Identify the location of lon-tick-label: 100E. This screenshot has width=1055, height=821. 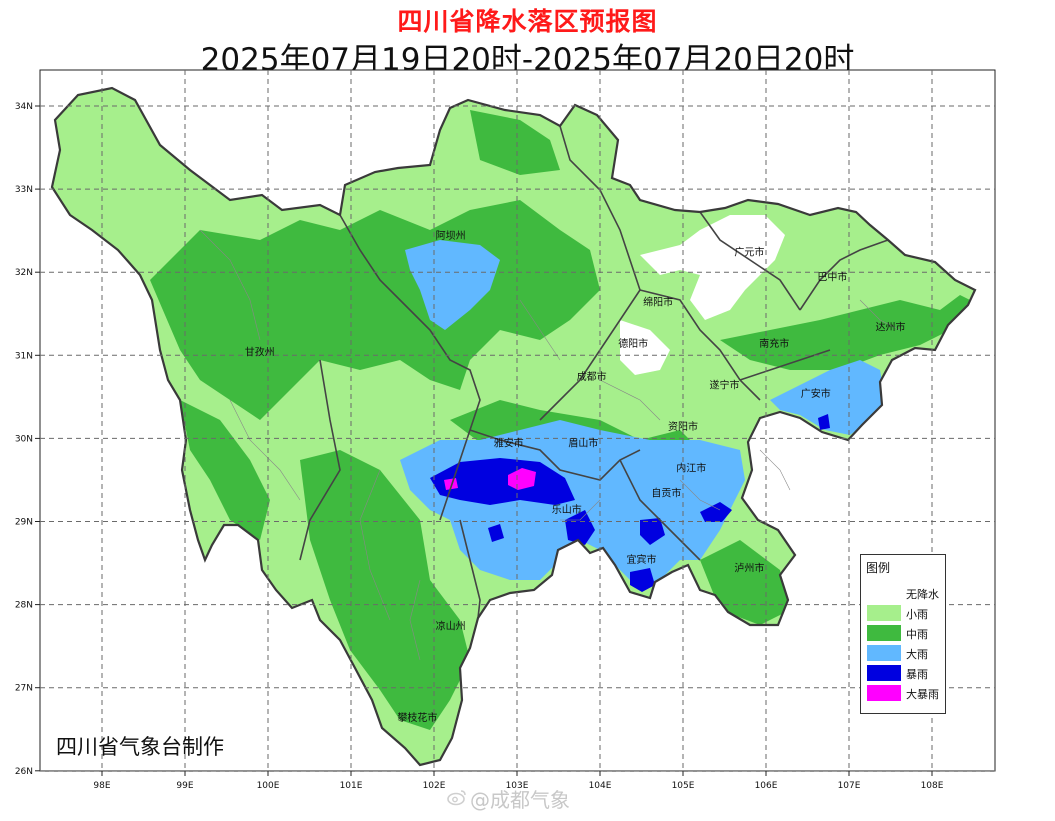
(268, 786).